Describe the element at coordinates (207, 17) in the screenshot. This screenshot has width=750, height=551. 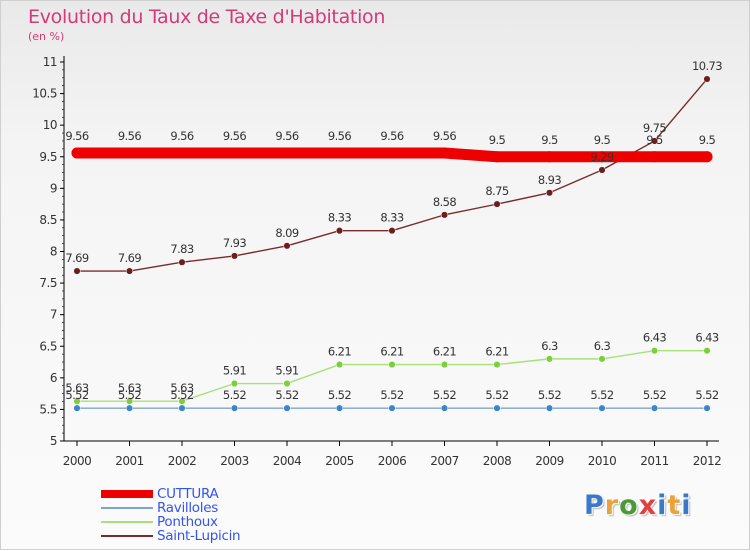
I see `chart-title: Evolution du Taux de Taxe d'Habitation` at that location.